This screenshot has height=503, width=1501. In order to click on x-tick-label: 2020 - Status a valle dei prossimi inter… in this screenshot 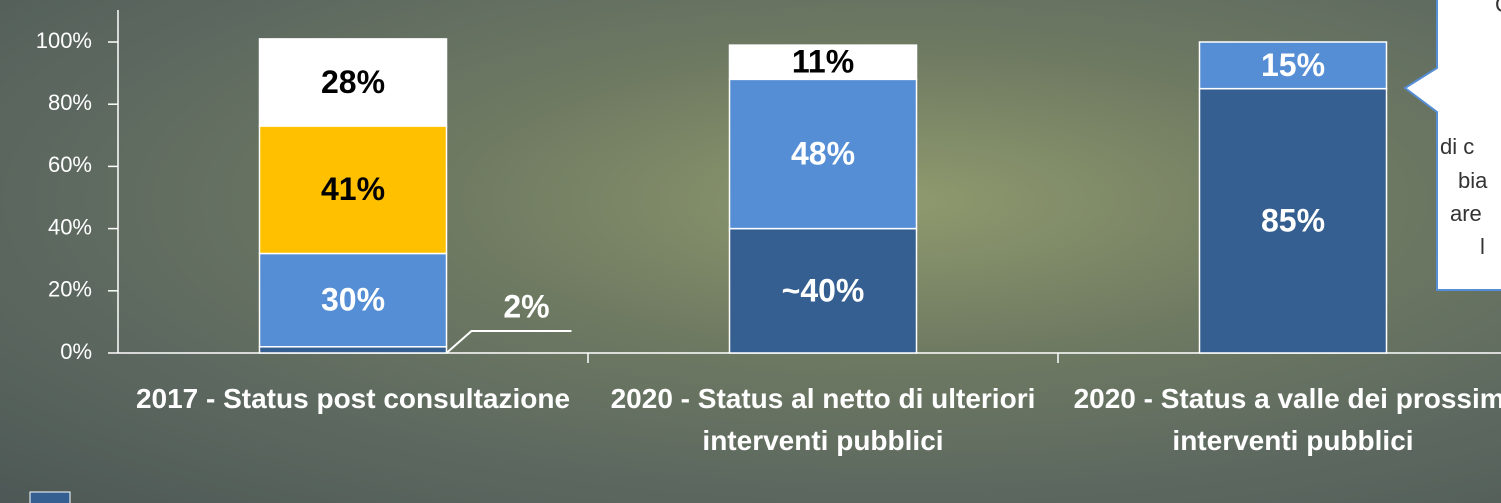, I will do `click(1287, 419)`.